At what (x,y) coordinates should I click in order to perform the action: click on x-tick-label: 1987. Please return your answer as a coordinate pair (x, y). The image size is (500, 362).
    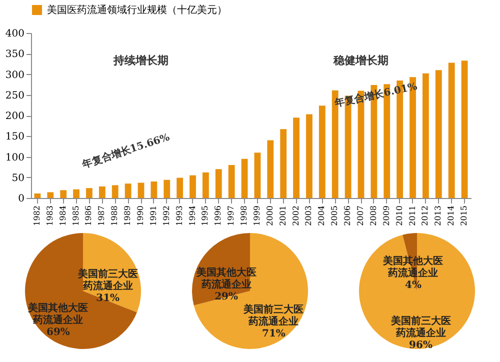
    Looking at the image, I should click on (101, 216).